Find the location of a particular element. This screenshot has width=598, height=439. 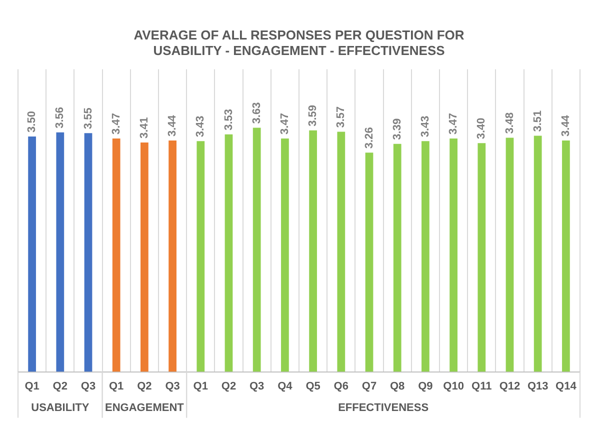

x-tick-label: Q11 is located at coordinates (482, 386).